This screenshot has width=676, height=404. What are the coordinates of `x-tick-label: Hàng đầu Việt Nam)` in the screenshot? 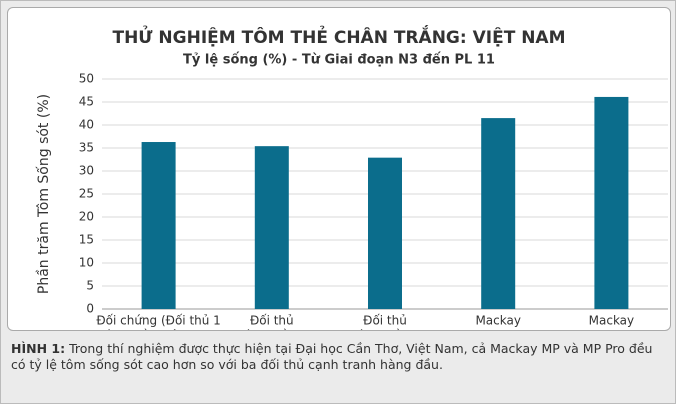 It's located at (159, 330).